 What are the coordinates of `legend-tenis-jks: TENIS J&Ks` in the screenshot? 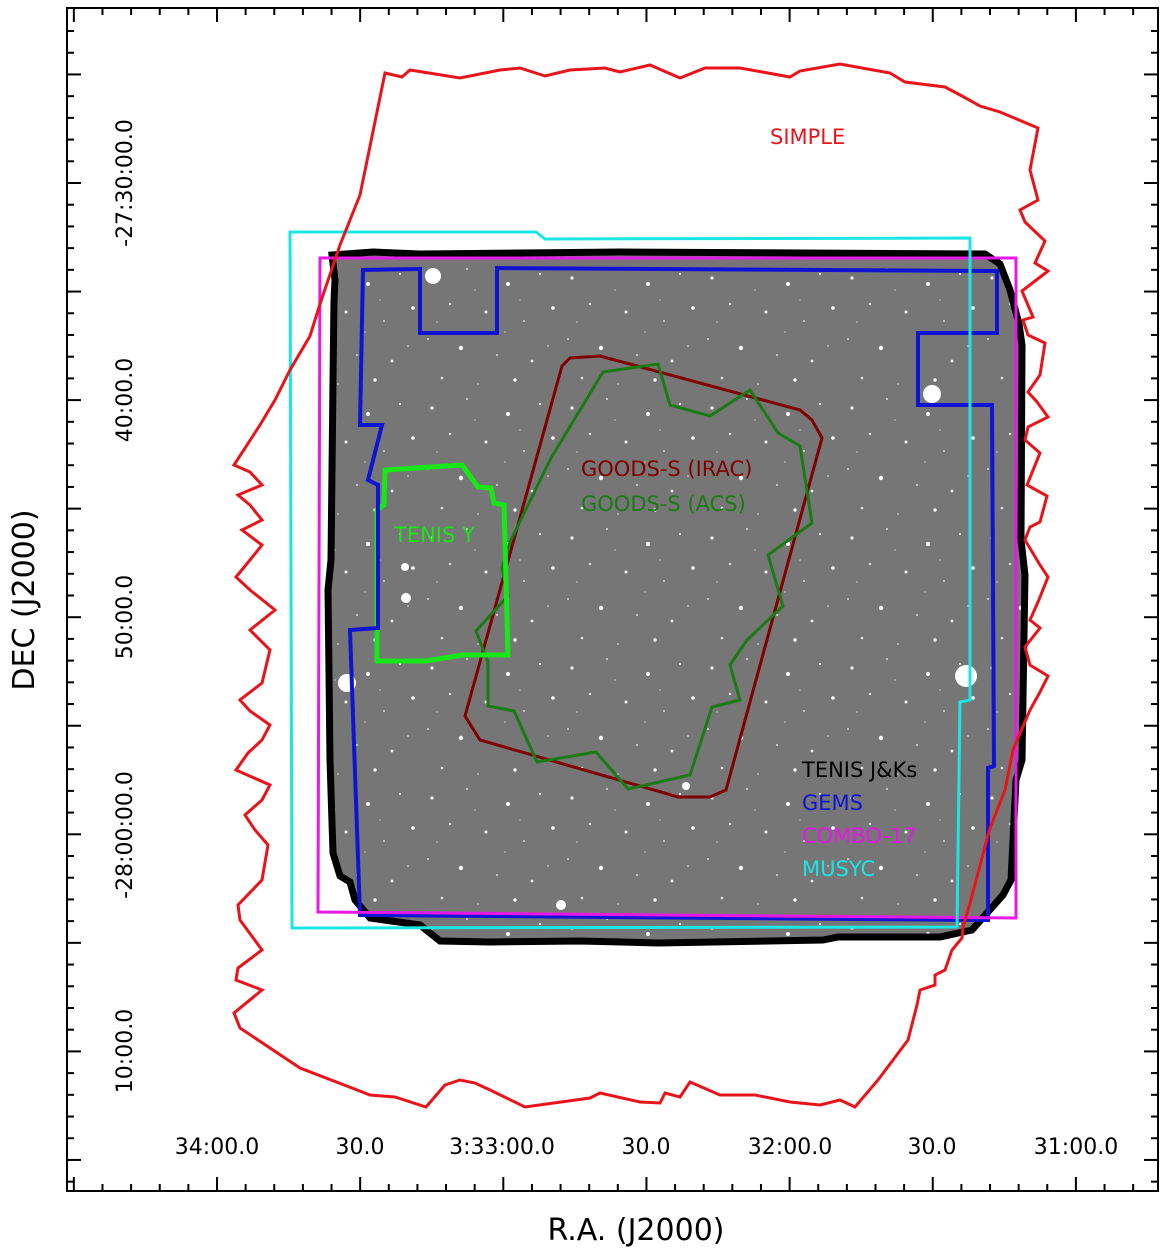 It's located at (859, 770).